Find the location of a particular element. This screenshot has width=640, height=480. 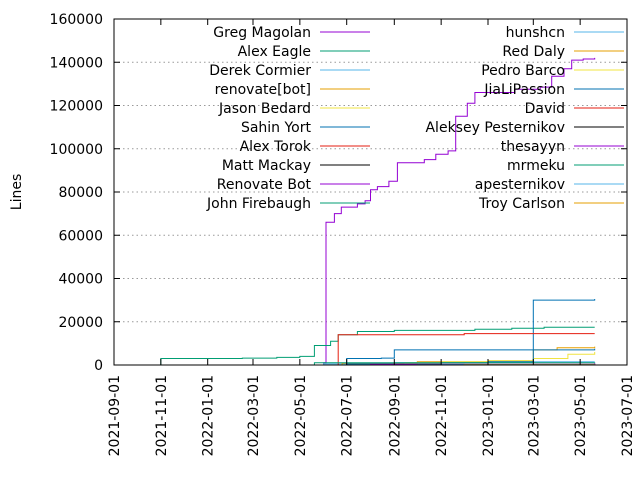

legend-label: Troy Carlson is located at coordinates (521, 204).